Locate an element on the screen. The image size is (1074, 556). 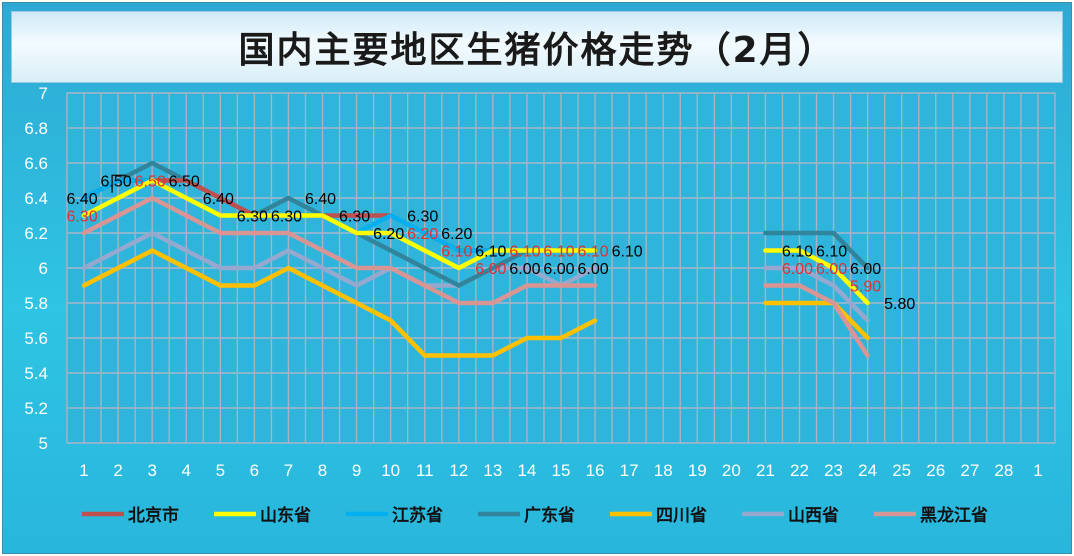
x-tick-label: 28 is located at coordinates (1003, 470).